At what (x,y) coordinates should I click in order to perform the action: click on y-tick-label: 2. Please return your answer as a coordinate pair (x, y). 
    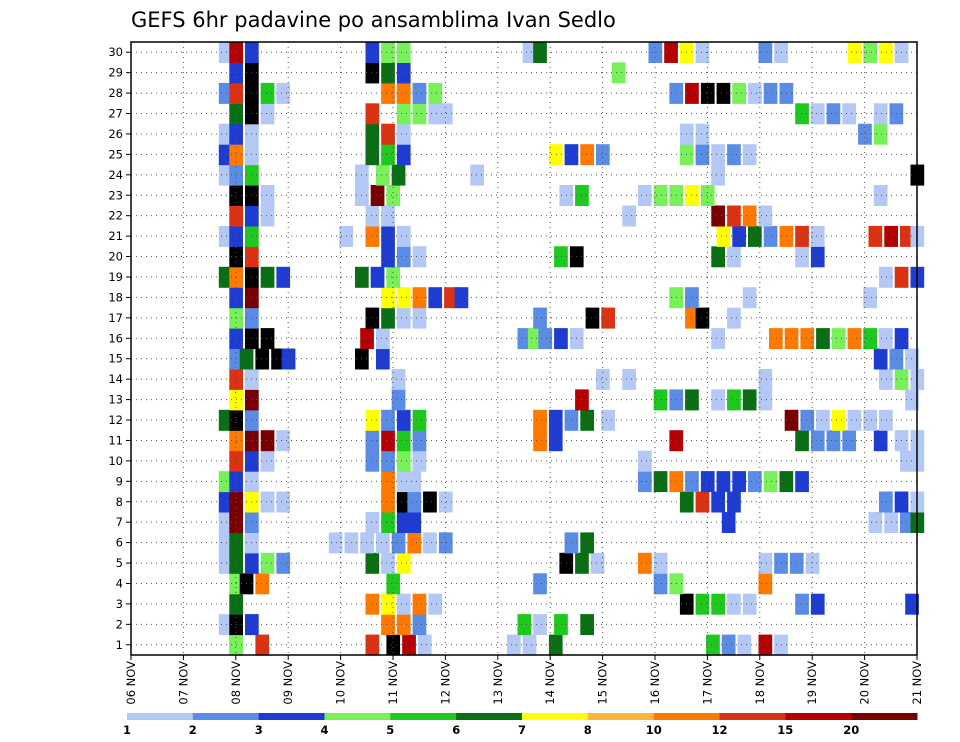
    Looking at the image, I should click on (119, 624).